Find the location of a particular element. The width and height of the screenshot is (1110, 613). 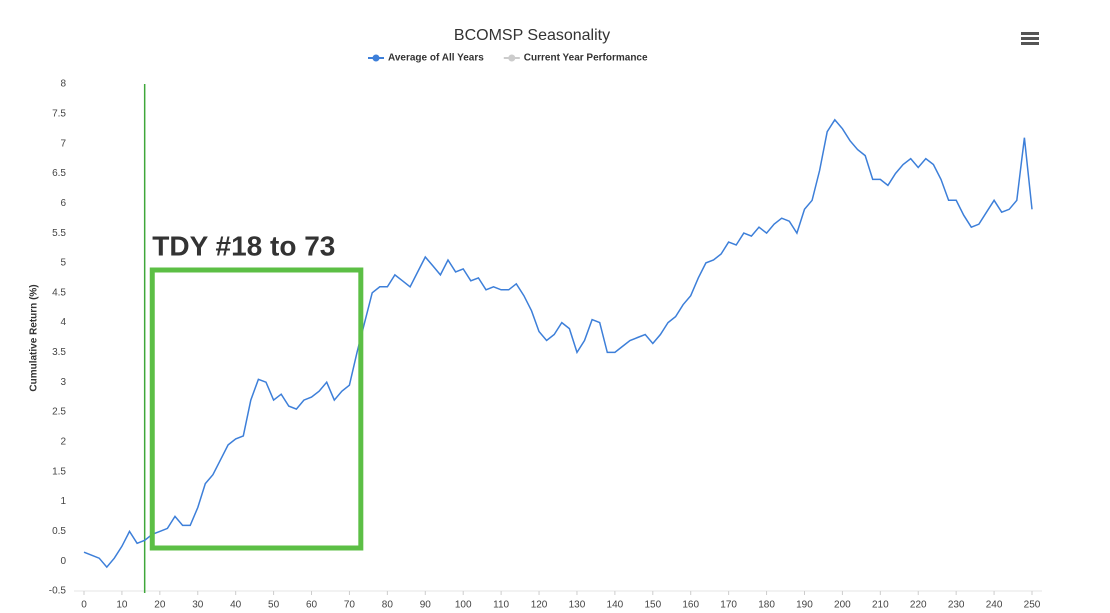

x-tick-label: 20 is located at coordinates (160, 605).